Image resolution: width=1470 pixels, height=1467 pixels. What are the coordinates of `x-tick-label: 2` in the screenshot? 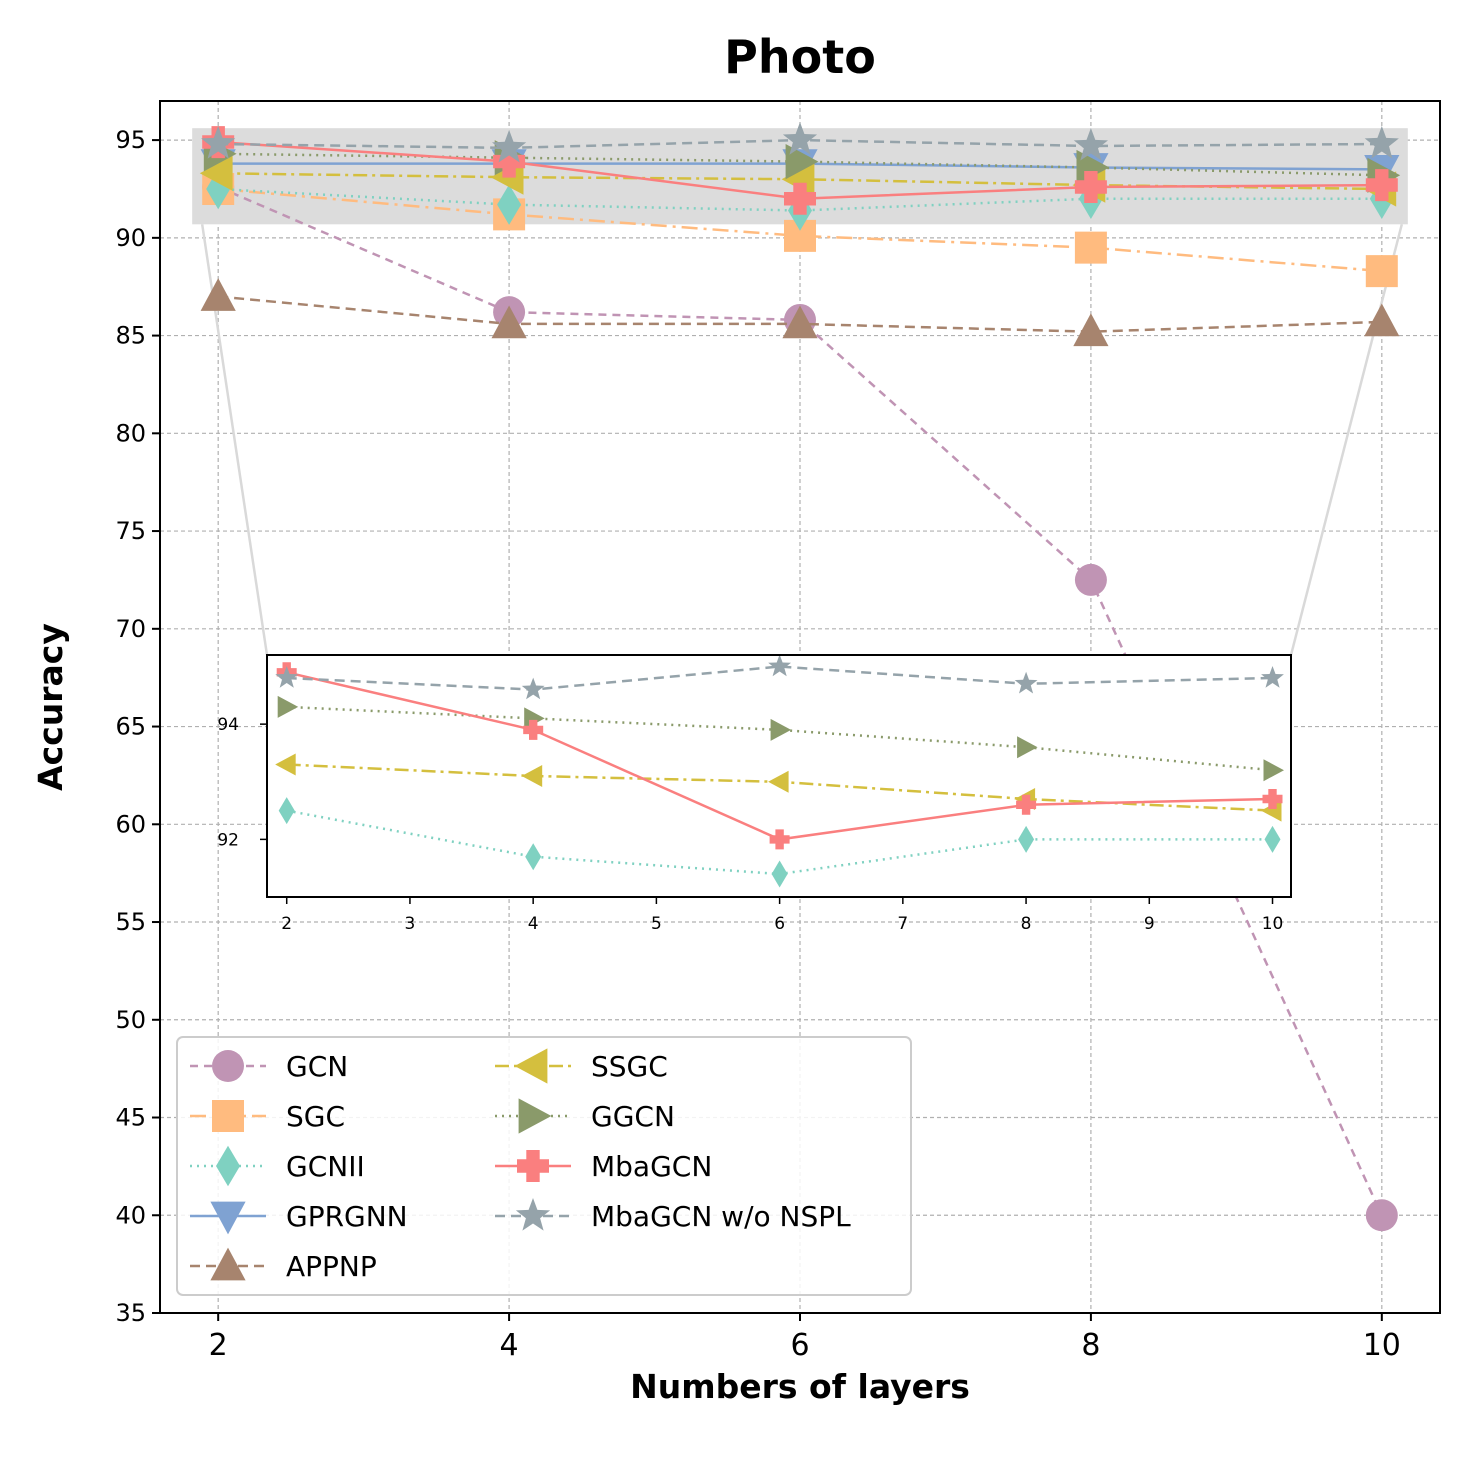 It's located at (218, 1345).